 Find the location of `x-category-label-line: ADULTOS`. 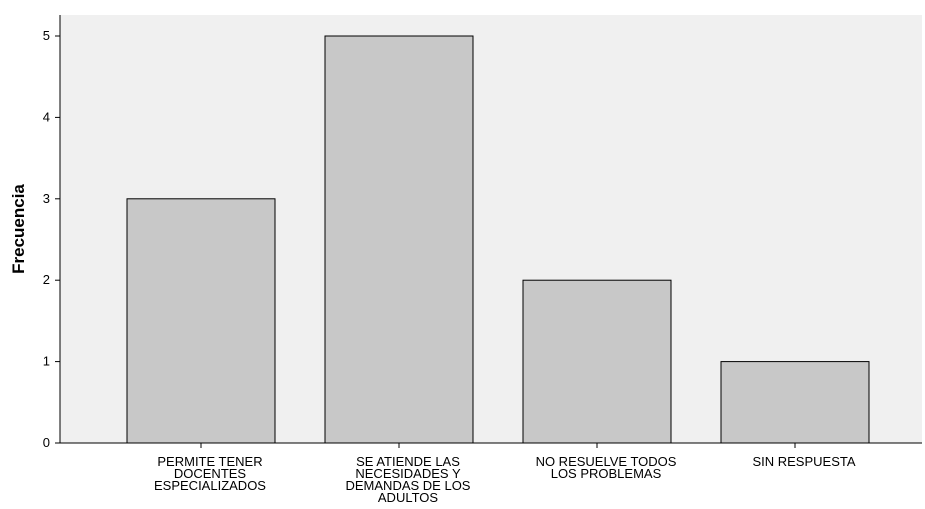

x-category-label-line: ADULTOS is located at coordinates (408, 497).